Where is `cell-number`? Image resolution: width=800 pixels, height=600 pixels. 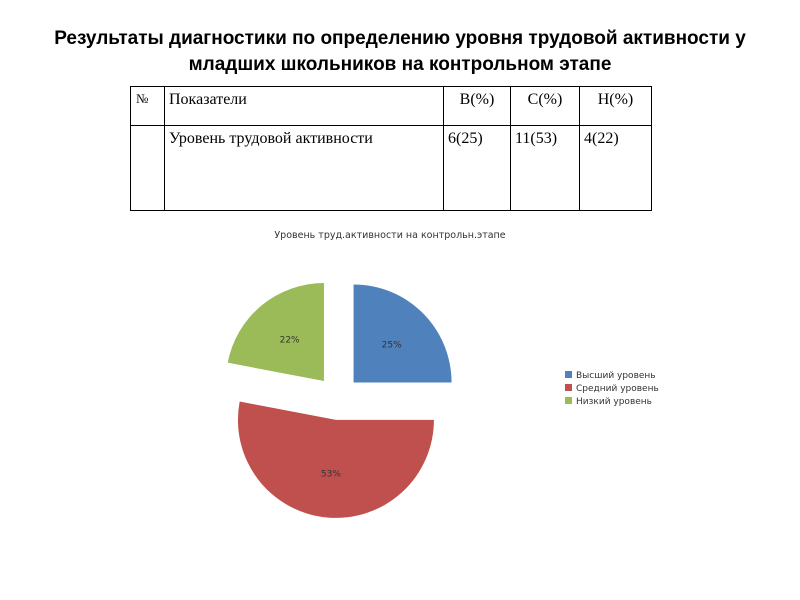 cell-number is located at coordinates (147, 168).